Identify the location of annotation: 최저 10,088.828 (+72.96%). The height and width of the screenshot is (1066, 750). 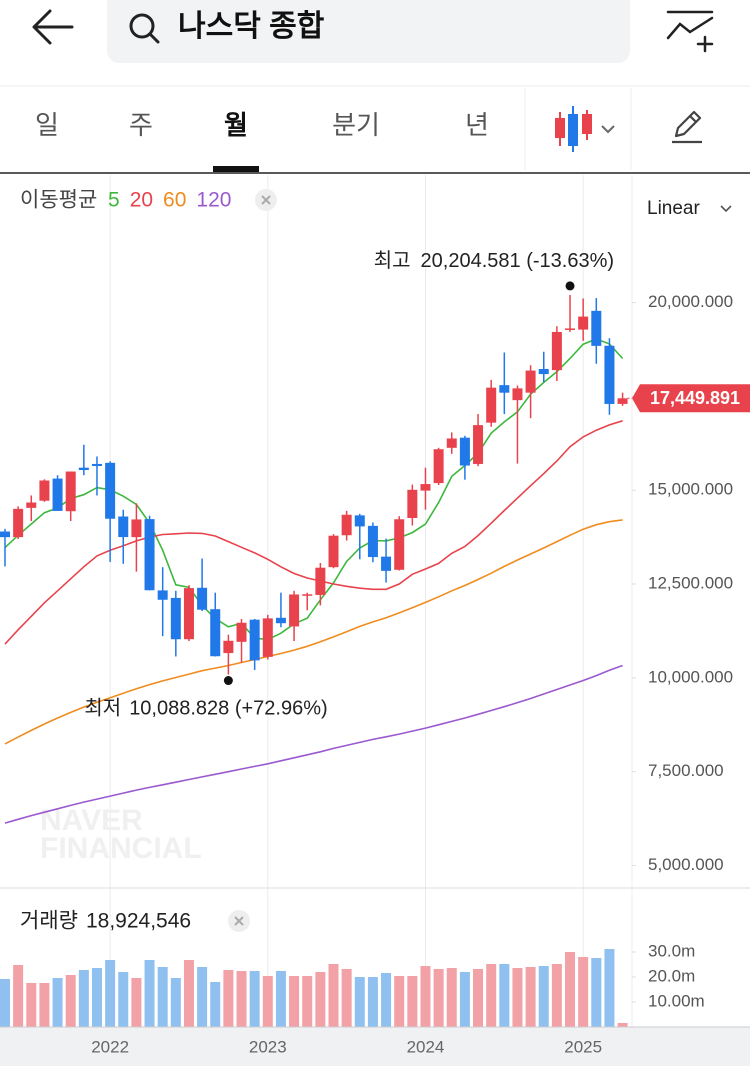
(205, 708).